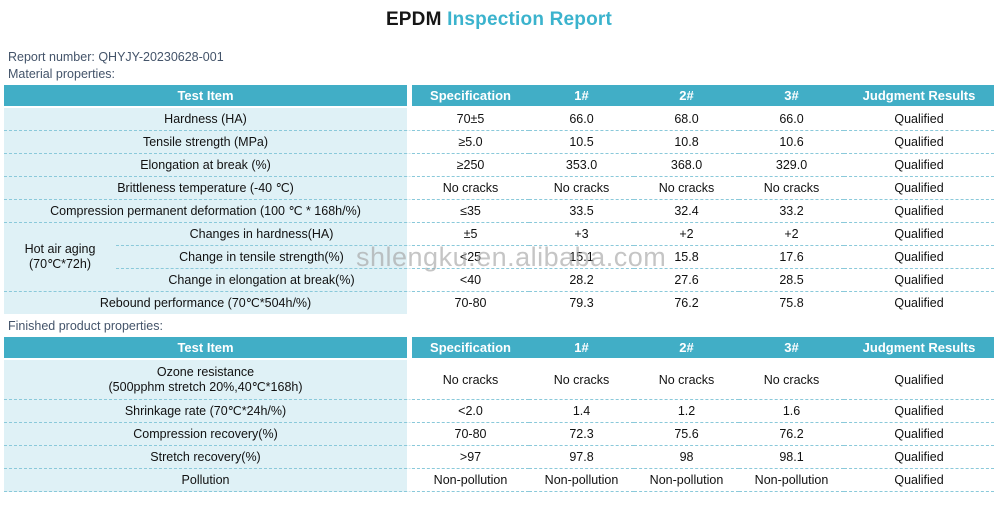 The width and height of the screenshot is (998, 512). What do you see at coordinates (687, 188) in the screenshot?
I see `sample2-cell: No cracks` at bounding box center [687, 188].